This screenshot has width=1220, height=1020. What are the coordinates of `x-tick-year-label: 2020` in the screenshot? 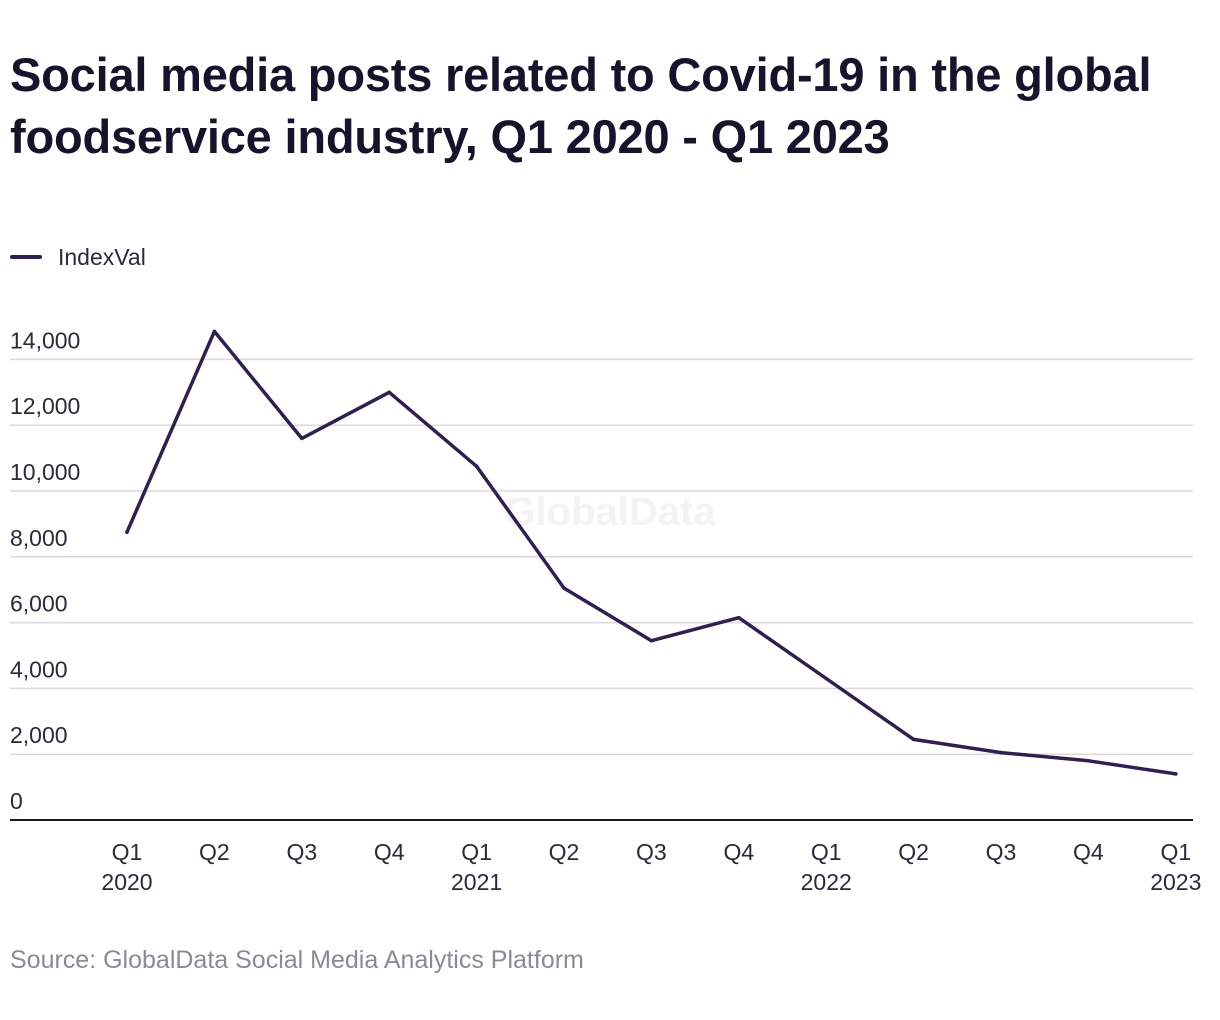 It's located at (126, 882).